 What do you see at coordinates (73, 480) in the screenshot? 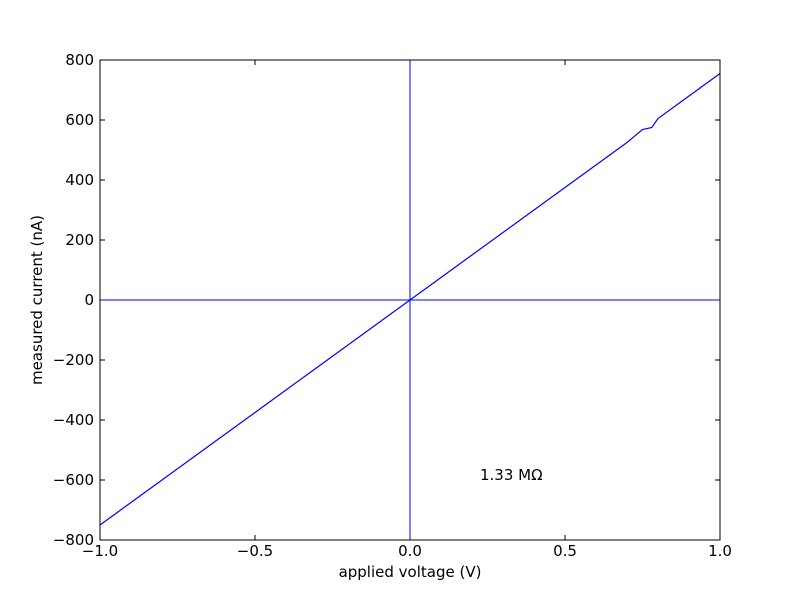
I see `y-tick-label: −600` at bounding box center [73, 480].